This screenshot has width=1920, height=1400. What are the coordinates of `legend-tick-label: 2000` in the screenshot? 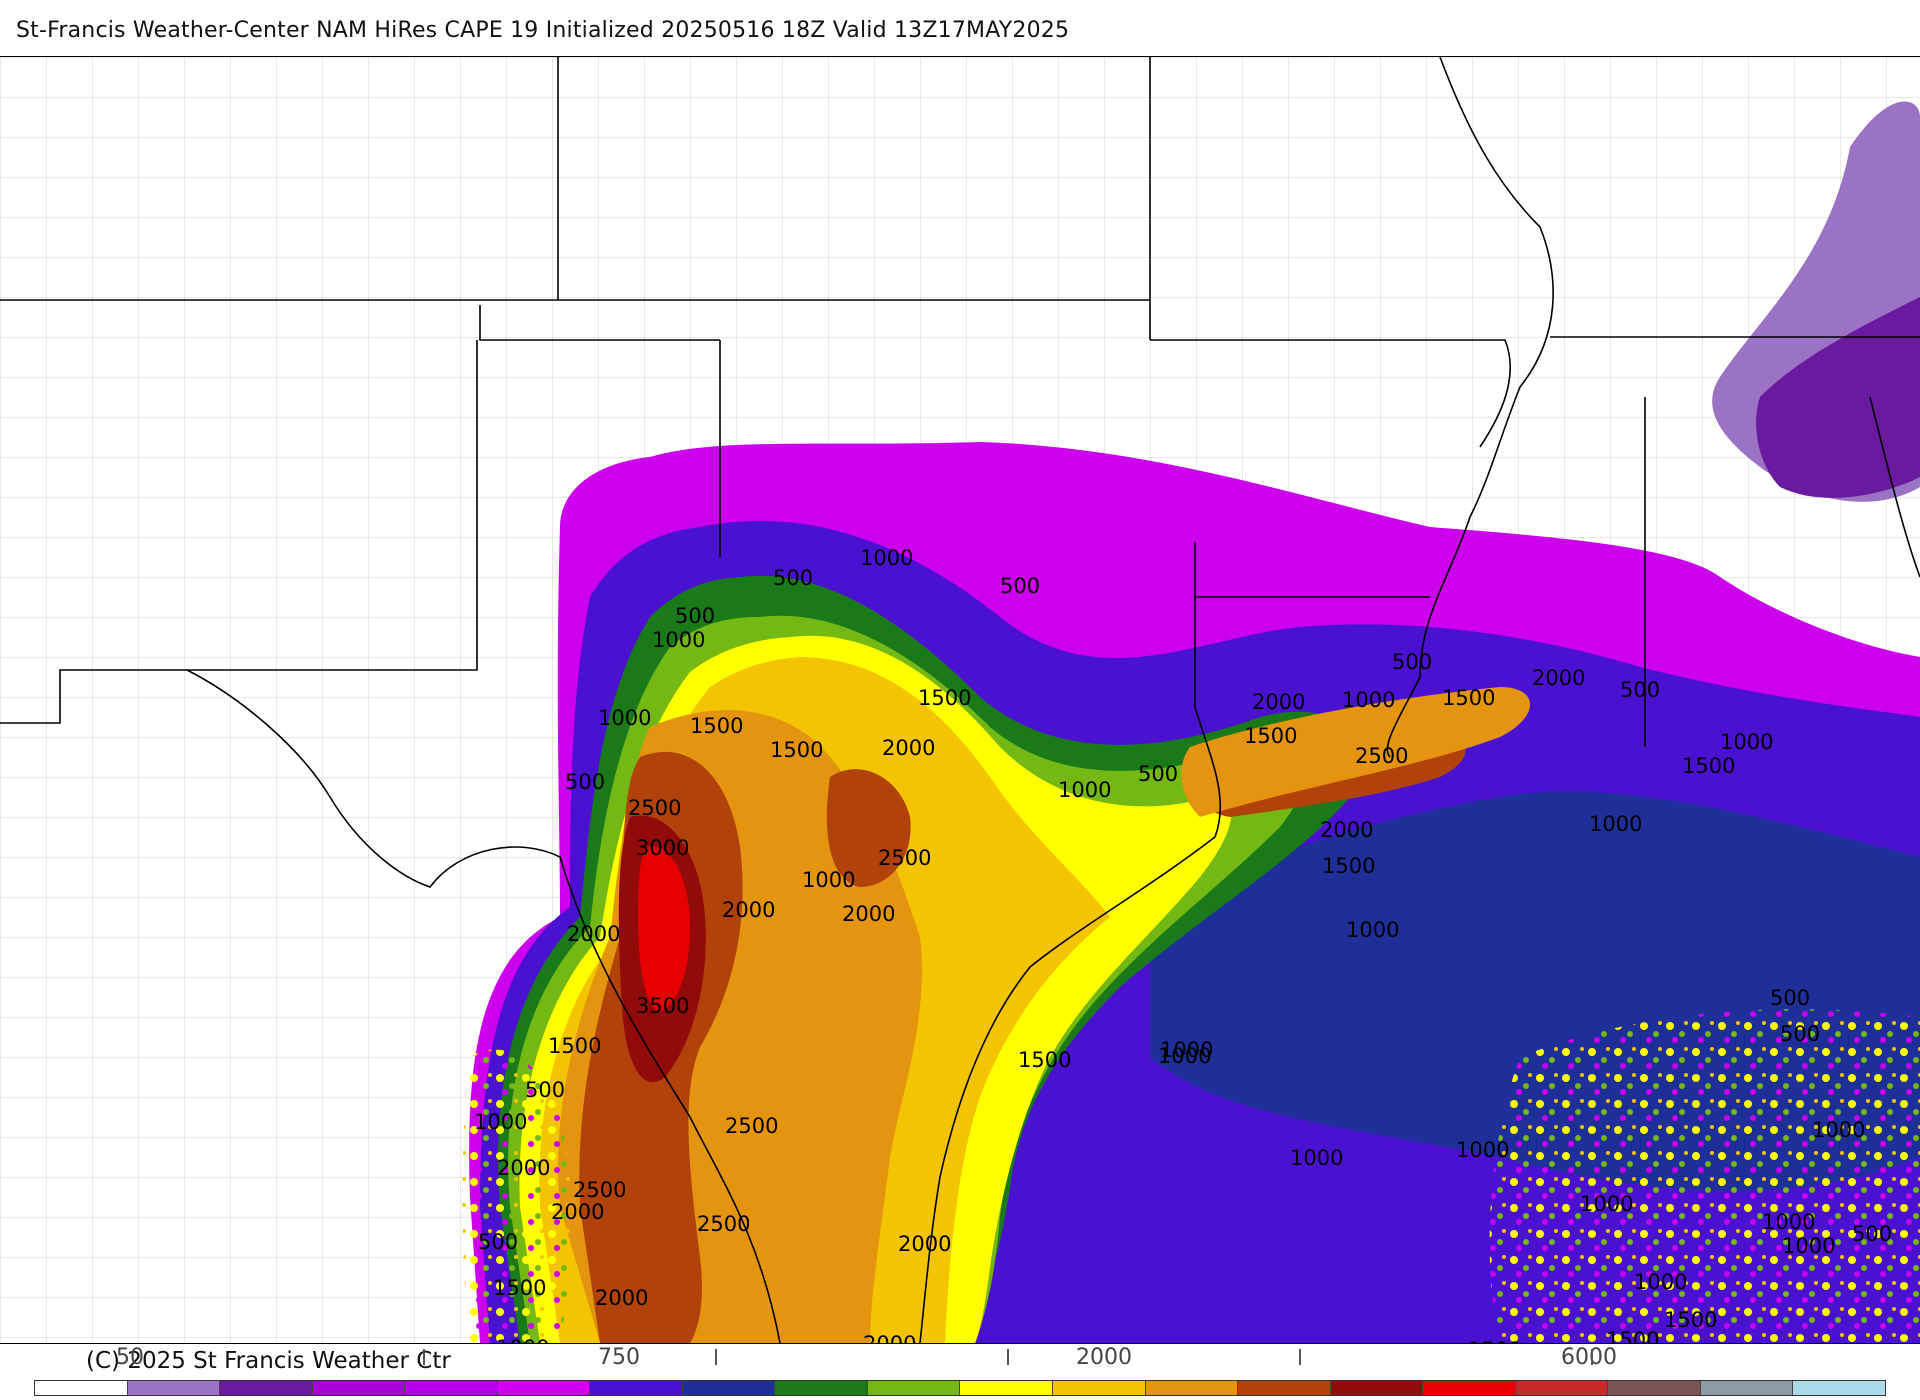 It's located at (1104, 1357).